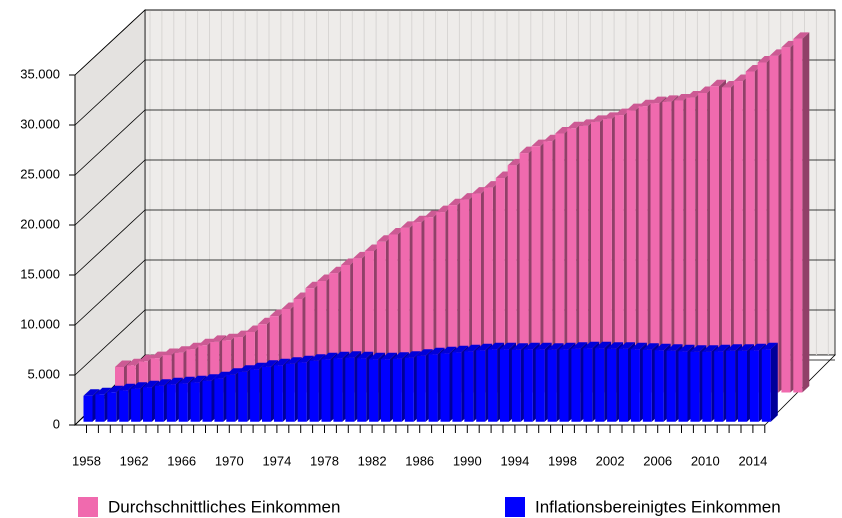 The height and width of the screenshot is (518, 842). What do you see at coordinates (514, 460) in the screenshot?
I see `x-tick-label: 1994` at bounding box center [514, 460].